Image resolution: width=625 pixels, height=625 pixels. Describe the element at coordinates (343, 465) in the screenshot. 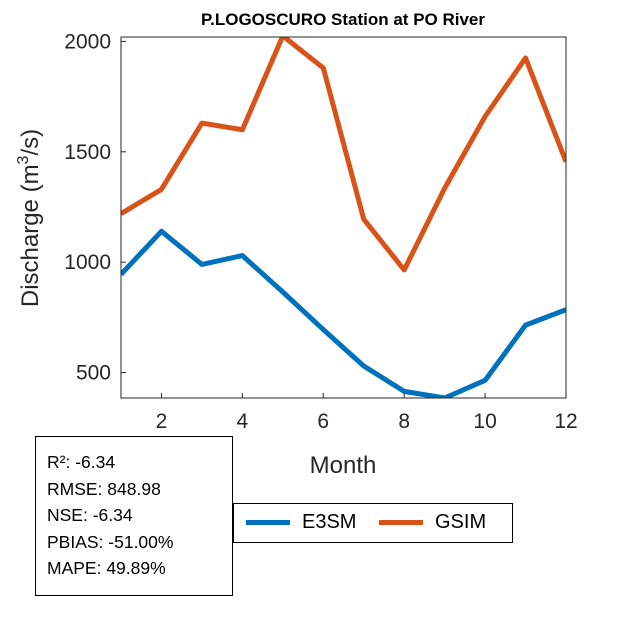

I see `x-axis-label: Month` at that location.